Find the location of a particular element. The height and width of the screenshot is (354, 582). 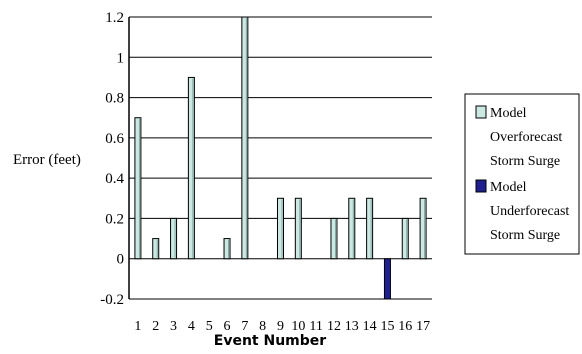

x-tick-label: 5 is located at coordinates (209, 326).